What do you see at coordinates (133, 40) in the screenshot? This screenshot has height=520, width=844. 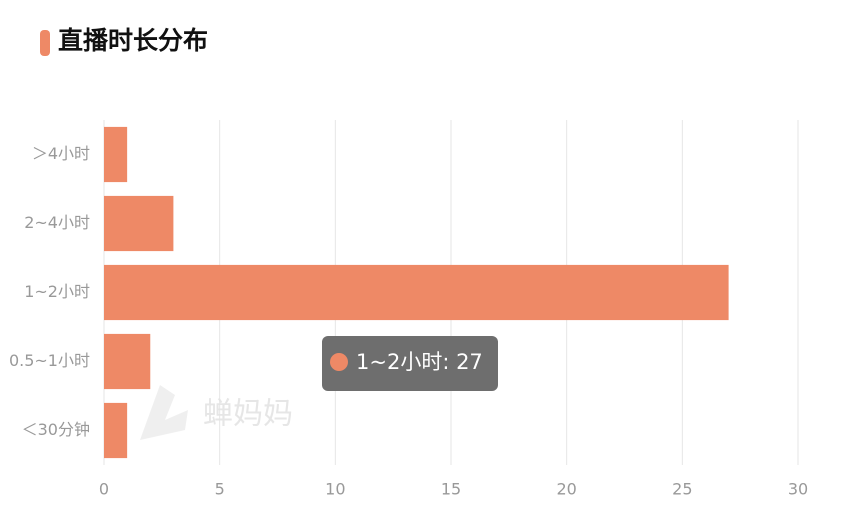 I see `chart-title: 直播时长分布` at bounding box center [133, 40].